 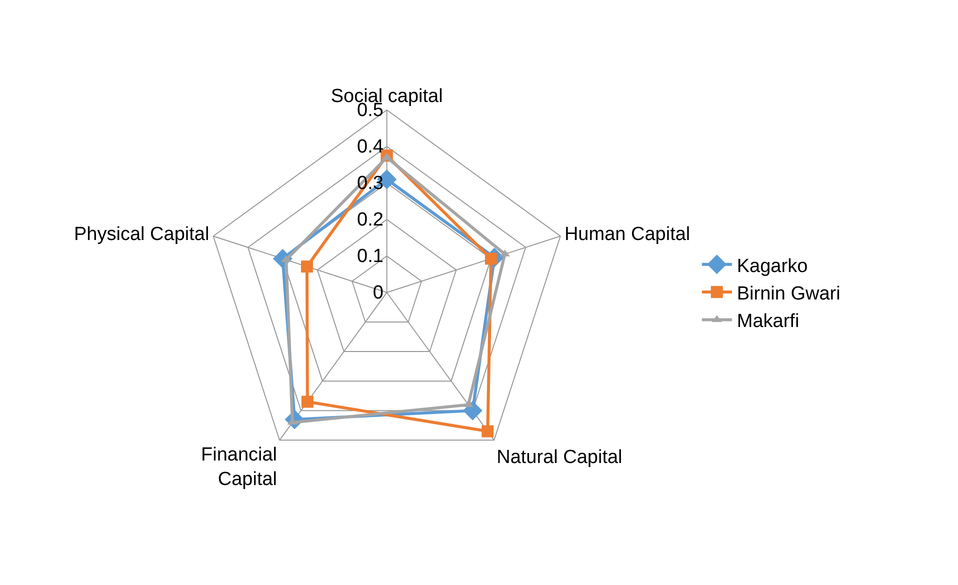 I want to click on y-tick-label: 0.1, so click(x=370, y=257).